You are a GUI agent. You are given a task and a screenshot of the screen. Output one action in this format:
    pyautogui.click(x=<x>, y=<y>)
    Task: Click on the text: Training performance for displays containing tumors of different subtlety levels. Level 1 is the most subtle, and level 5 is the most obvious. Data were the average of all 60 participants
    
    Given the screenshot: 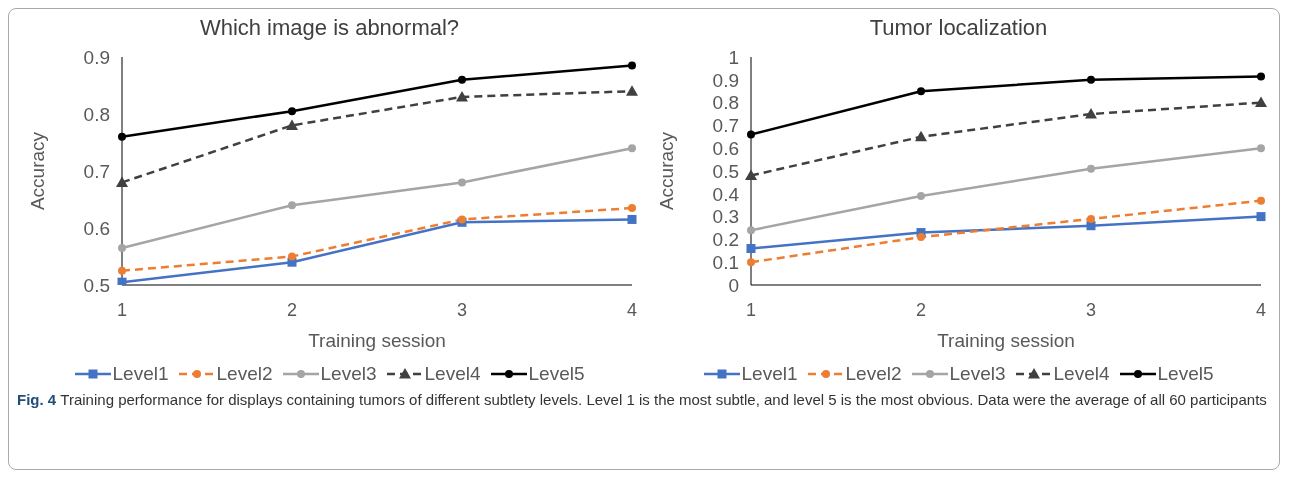 What is the action you would take?
    pyautogui.click(x=663, y=399)
    